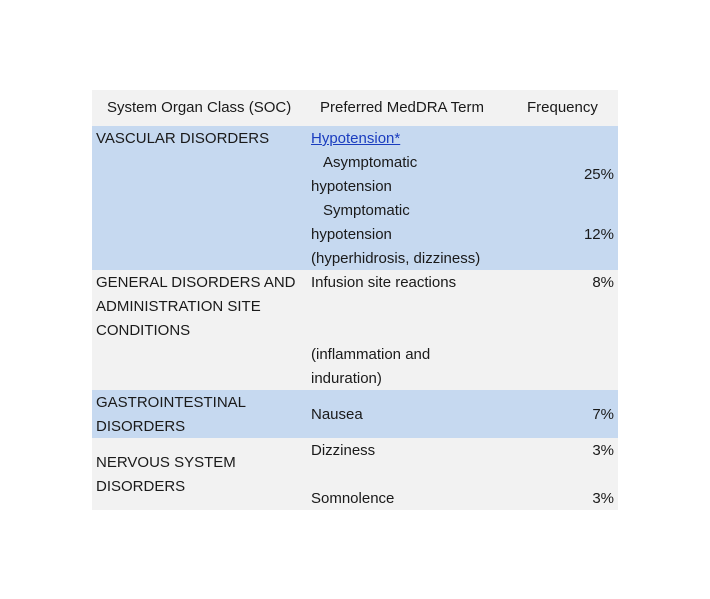  Describe the element at coordinates (371, 354) in the screenshot. I see `term-infusion-detail1: (inflammation and` at that location.